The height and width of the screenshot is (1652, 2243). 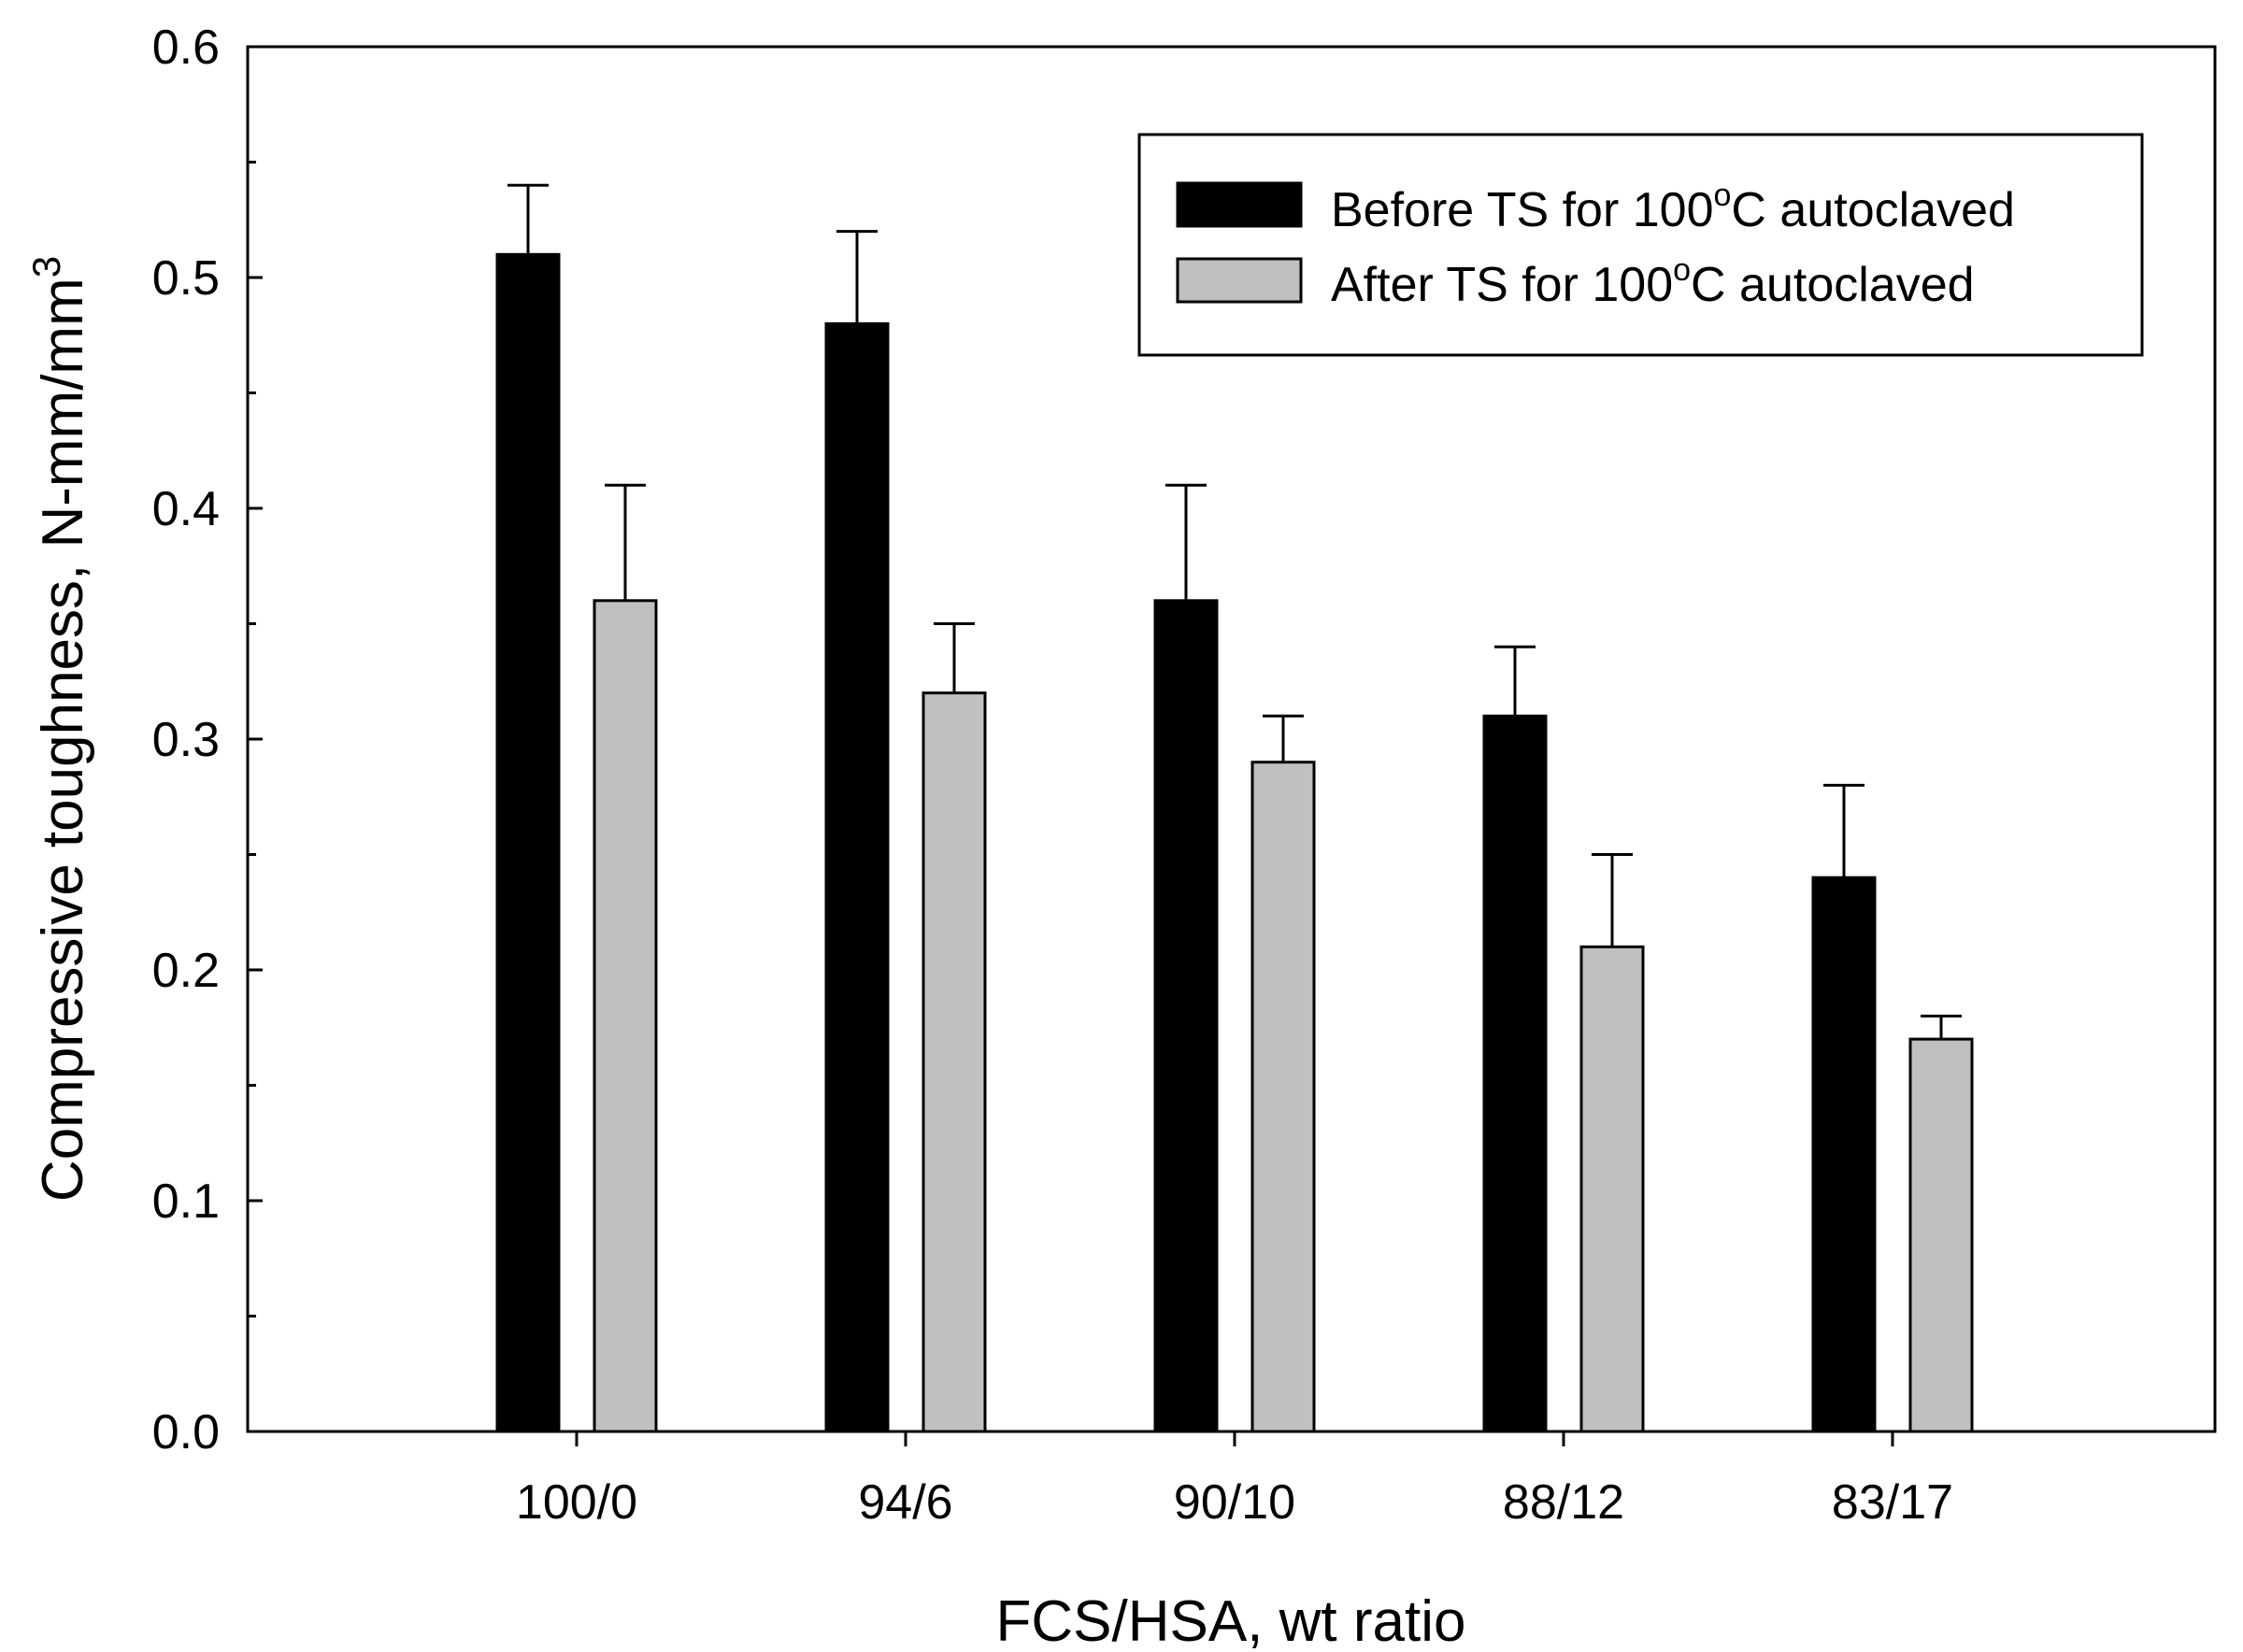 What do you see at coordinates (1231, 1620) in the screenshot?
I see `x-axis-title: FCS/HSA, wt ratio` at bounding box center [1231, 1620].